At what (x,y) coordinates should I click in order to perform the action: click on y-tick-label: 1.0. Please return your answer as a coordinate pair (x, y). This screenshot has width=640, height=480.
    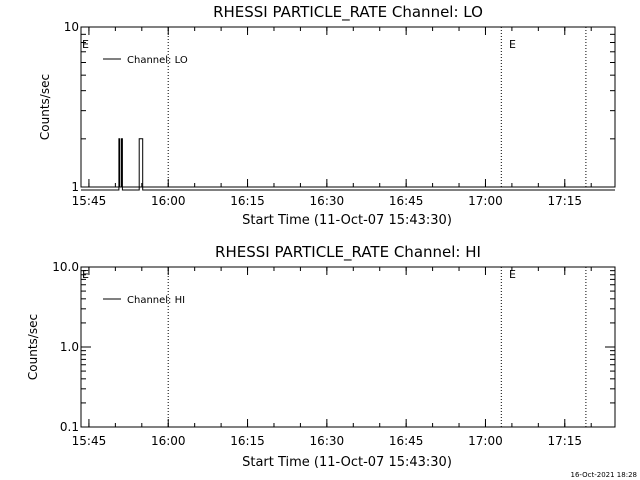
    Looking at the image, I should click on (69, 347).